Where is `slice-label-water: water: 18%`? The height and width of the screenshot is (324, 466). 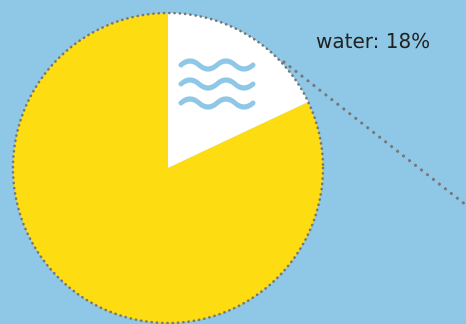
slice-label-water: water: 18% is located at coordinates (373, 41).